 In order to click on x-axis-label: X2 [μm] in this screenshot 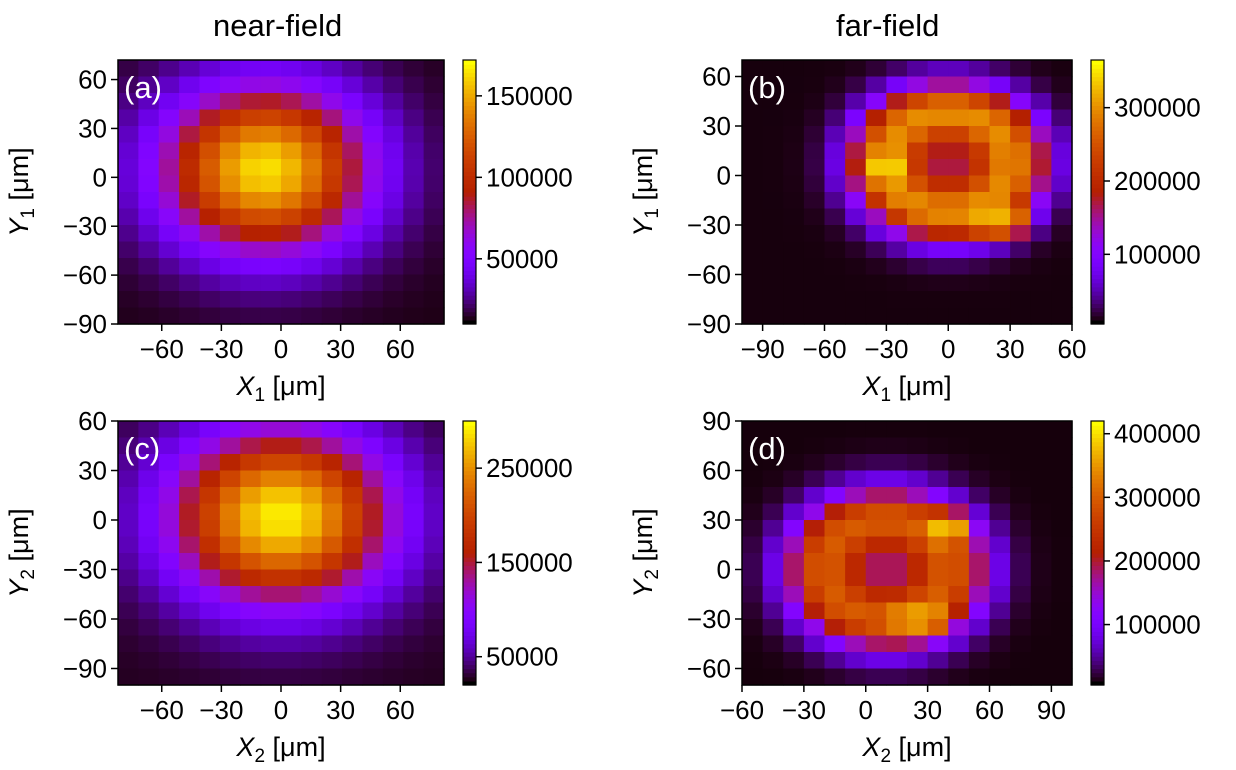, I will do `click(280, 749)`.